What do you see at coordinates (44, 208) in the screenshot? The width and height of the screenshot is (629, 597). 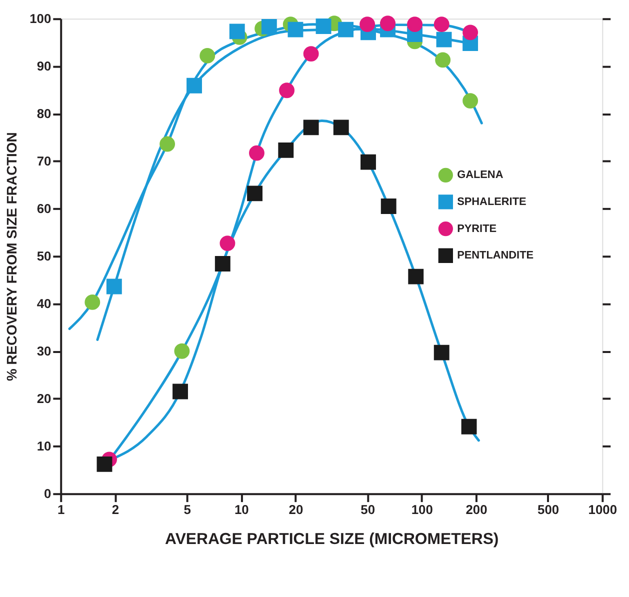 I see `y-tick-label: 60` at bounding box center [44, 208].